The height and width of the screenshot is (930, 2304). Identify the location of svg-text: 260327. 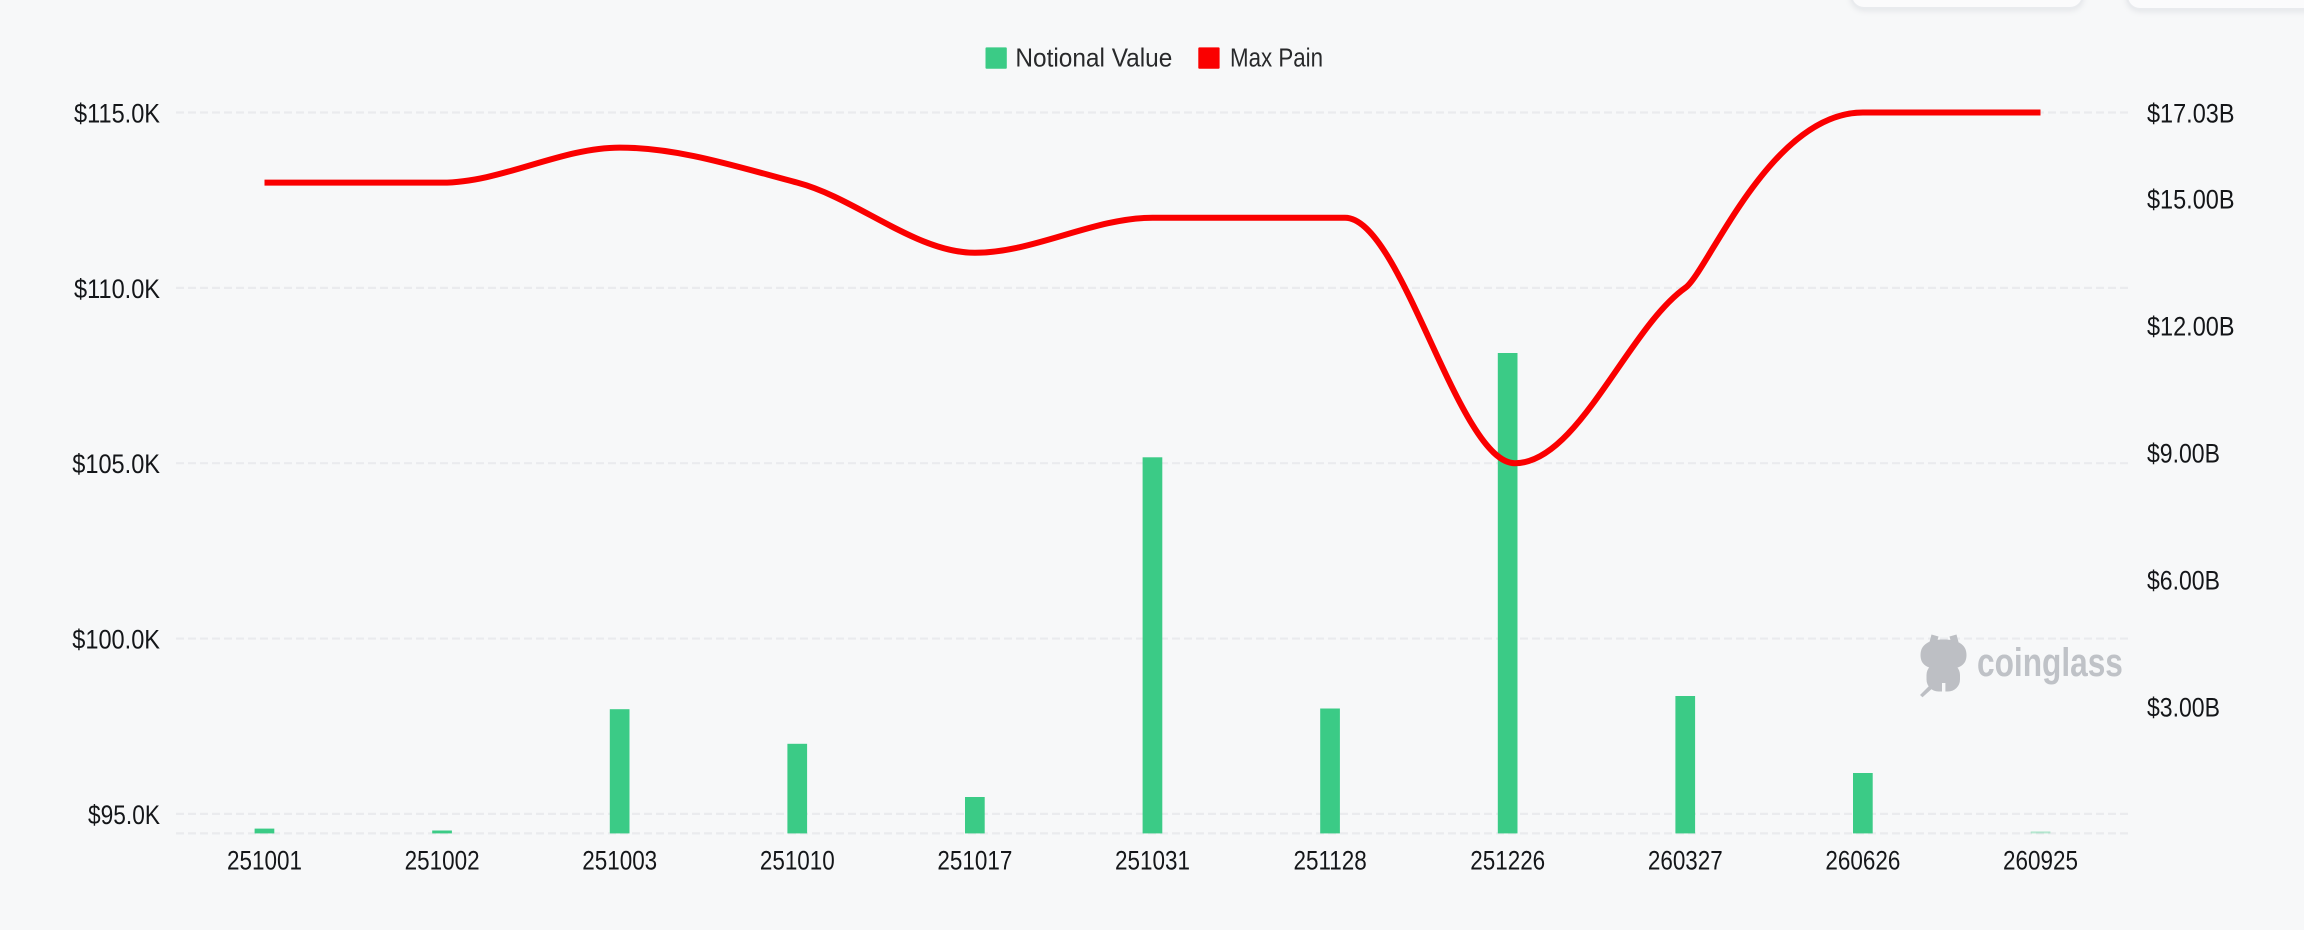
(1685, 861).